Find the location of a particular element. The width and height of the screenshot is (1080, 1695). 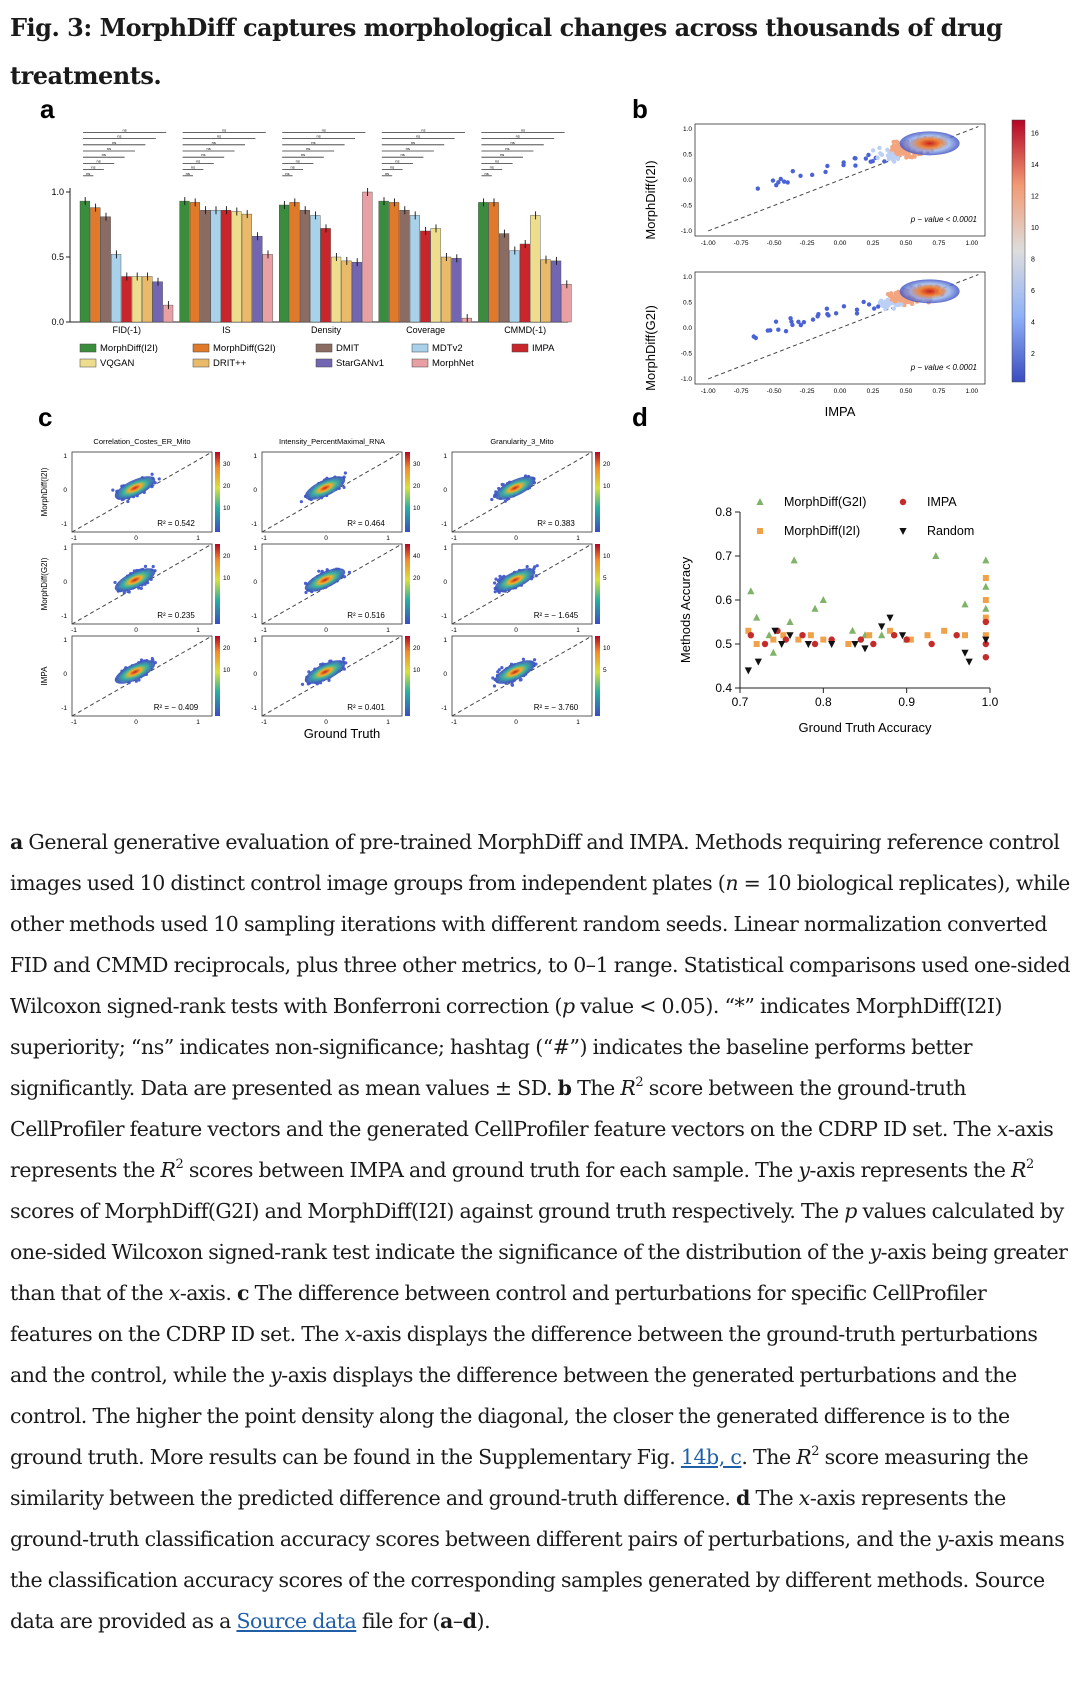

c-row-label: IMPA is located at coordinates (44, 676).